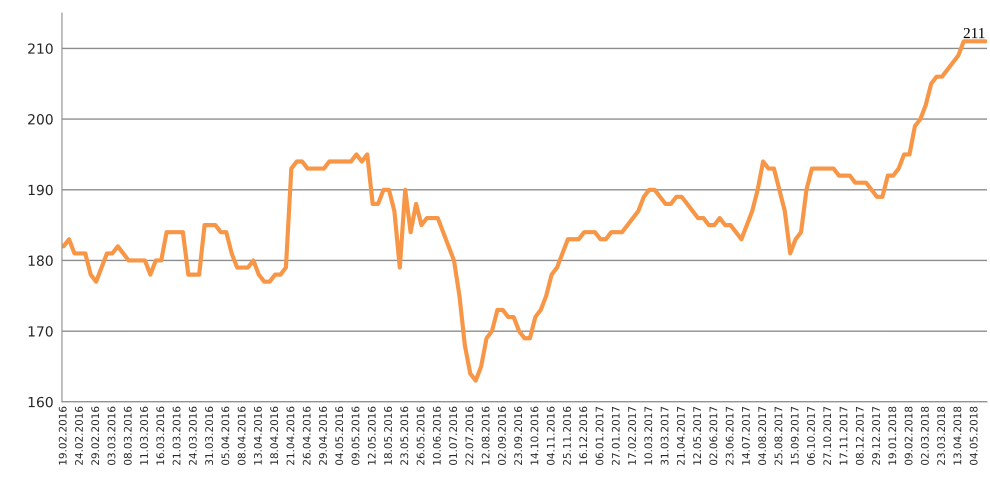 This screenshot has width=990, height=483. I want to click on x-tick-label: 24.02.2016, so click(79, 435).